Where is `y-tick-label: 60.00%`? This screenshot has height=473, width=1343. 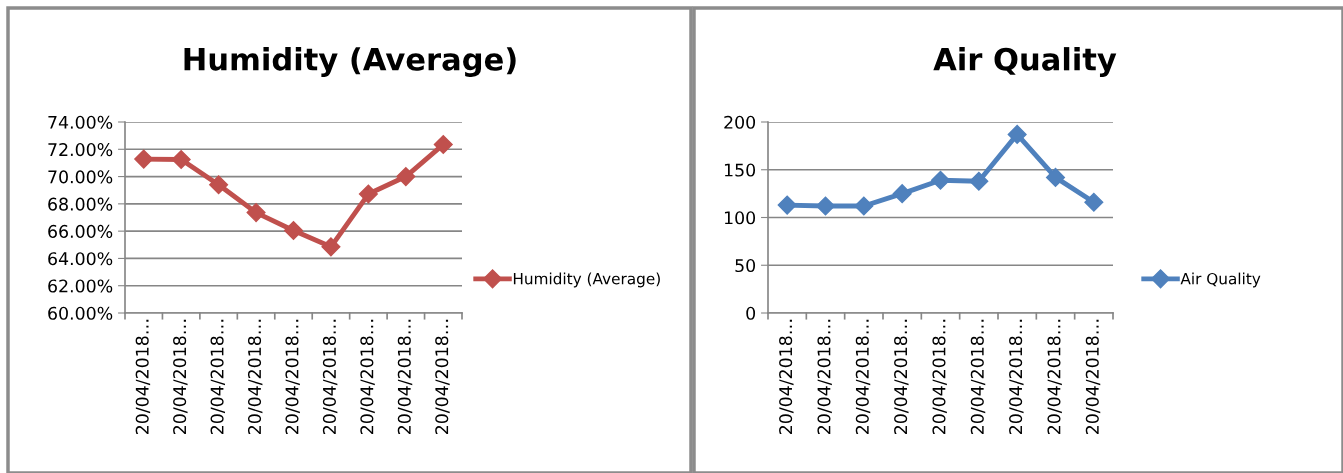 y-tick-label: 60.00% is located at coordinates (80, 313).